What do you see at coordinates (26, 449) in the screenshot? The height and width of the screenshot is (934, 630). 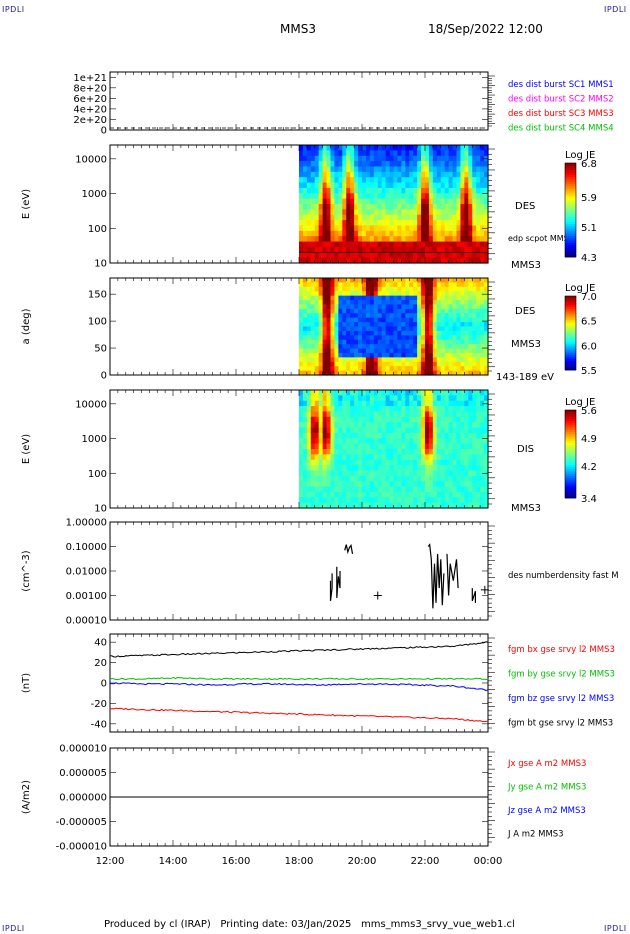 I see `y-axis-label: E (eV)` at bounding box center [26, 449].